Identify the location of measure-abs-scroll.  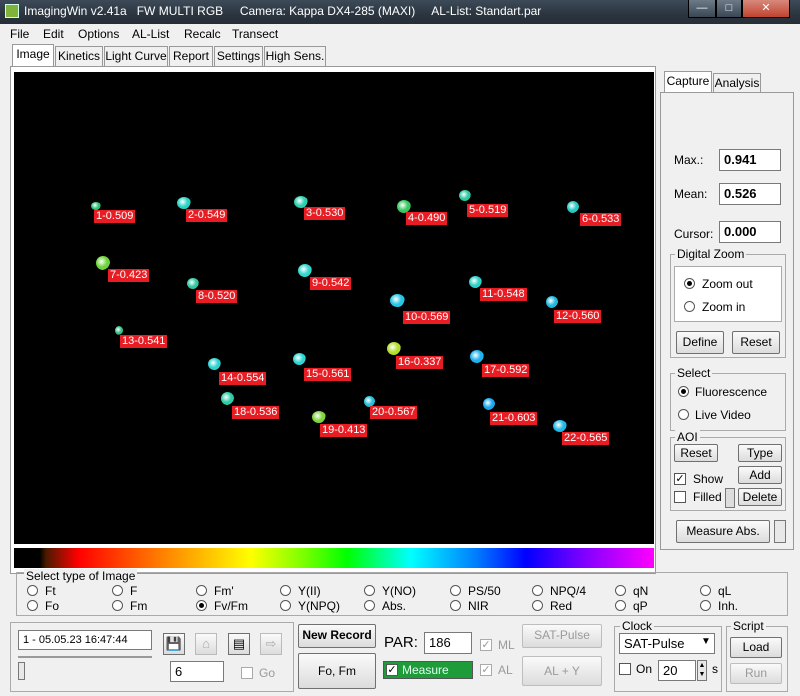
(780, 531).